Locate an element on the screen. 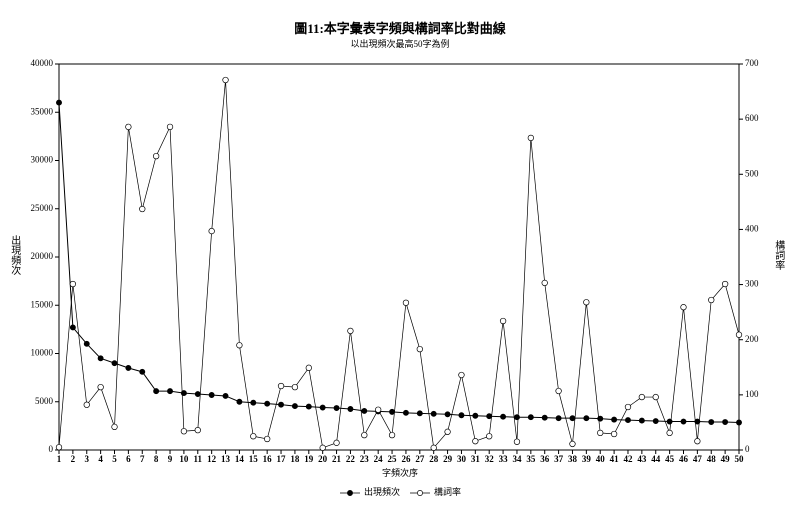 The height and width of the screenshot is (521, 800). y2-tick-label: 200 is located at coordinates (752, 339).